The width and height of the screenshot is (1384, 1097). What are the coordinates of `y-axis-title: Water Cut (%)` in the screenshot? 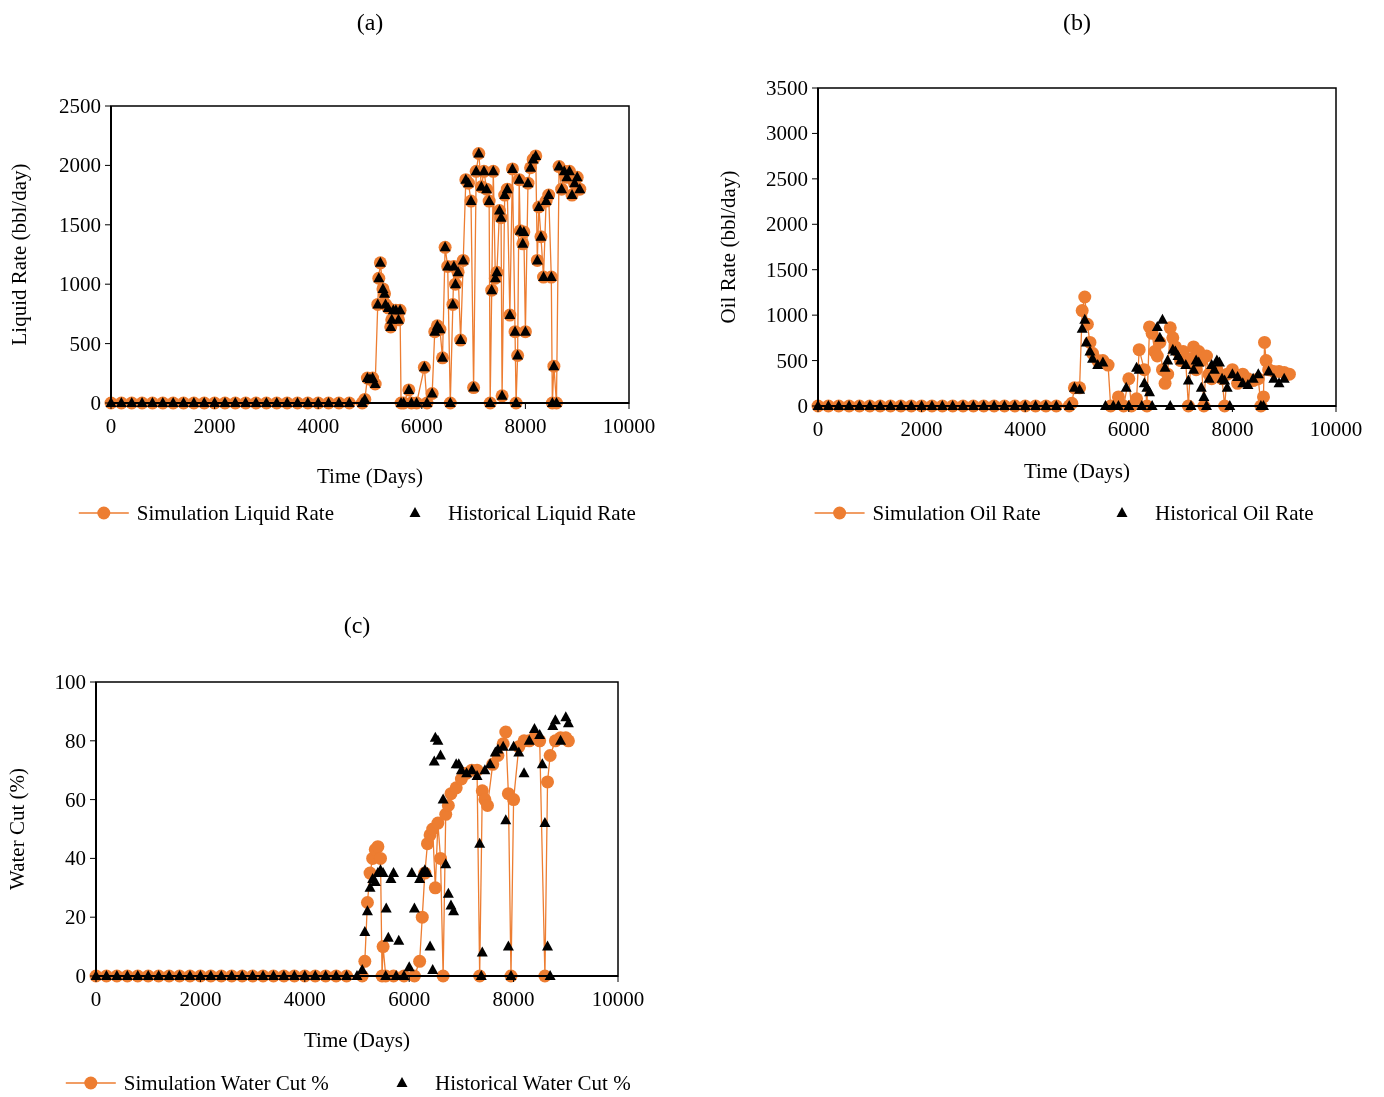 It's located at (17, 829).